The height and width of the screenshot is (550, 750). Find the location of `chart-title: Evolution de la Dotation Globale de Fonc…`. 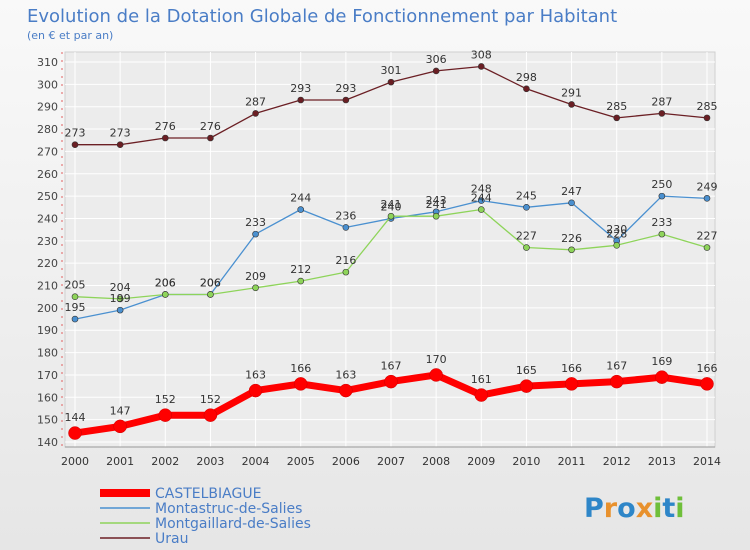

chart-title: Evolution de la Dotation Globale de Fonc… is located at coordinates (322, 16).